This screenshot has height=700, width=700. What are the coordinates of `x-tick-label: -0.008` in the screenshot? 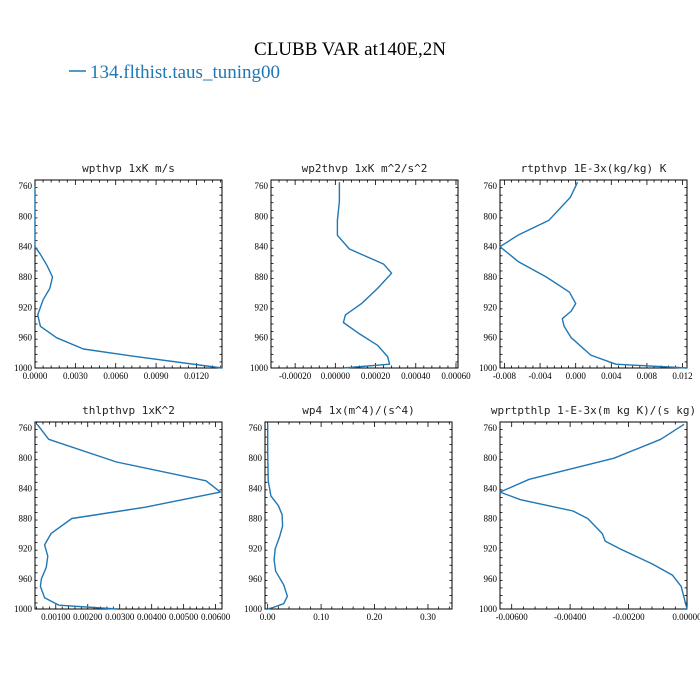 It's located at (505, 376).